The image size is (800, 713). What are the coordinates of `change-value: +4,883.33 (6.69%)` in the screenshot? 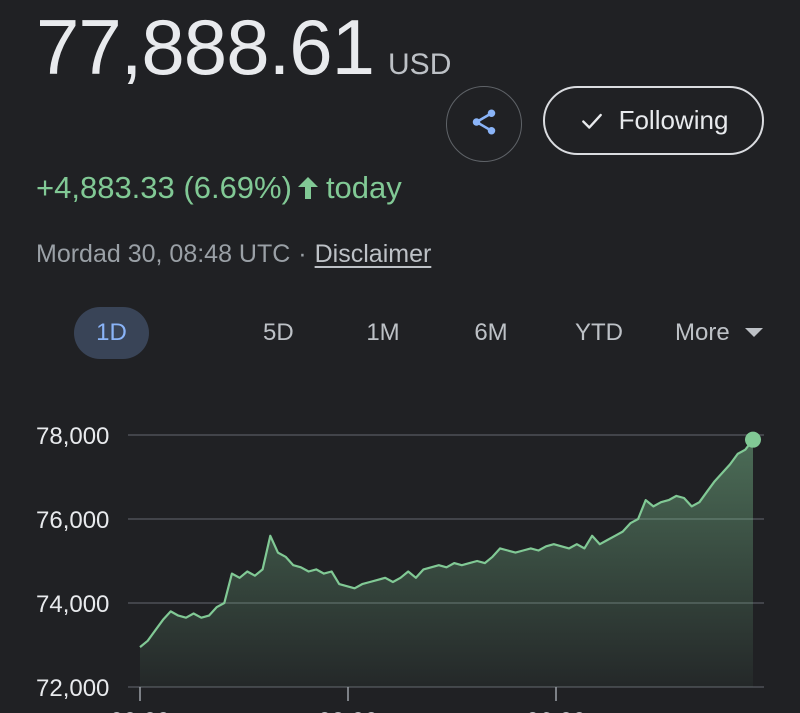 It's located at (164, 187).